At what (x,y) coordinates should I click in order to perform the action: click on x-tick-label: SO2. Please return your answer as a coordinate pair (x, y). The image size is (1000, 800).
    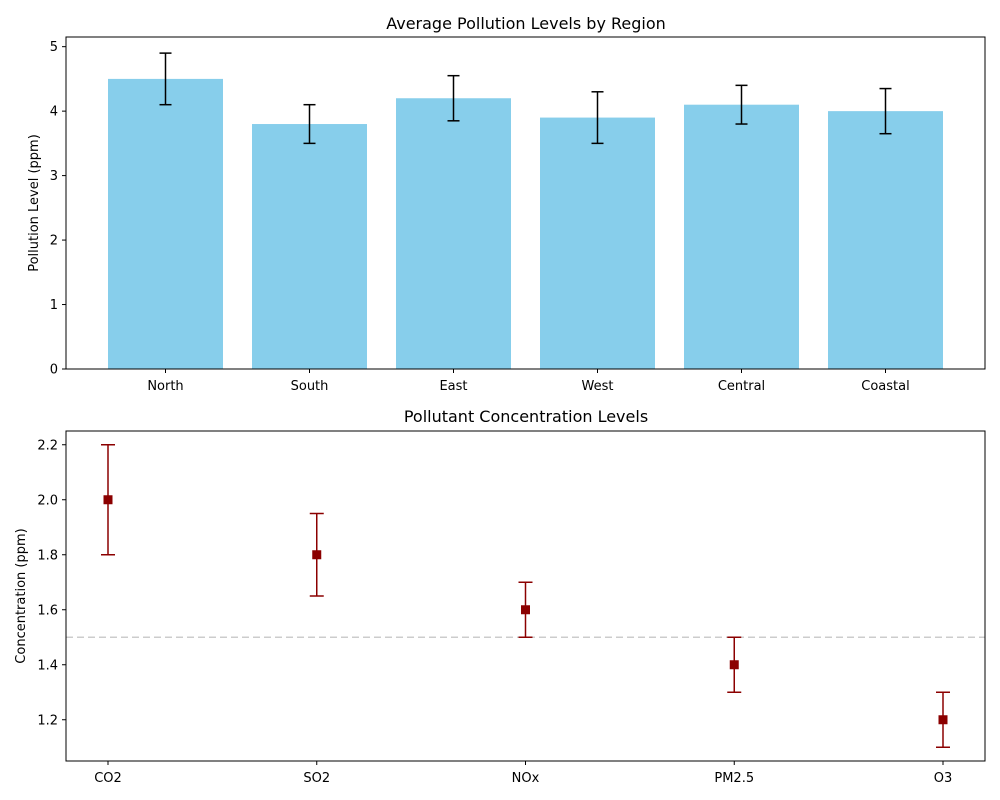
    Looking at the image, I should click on (316, 778).